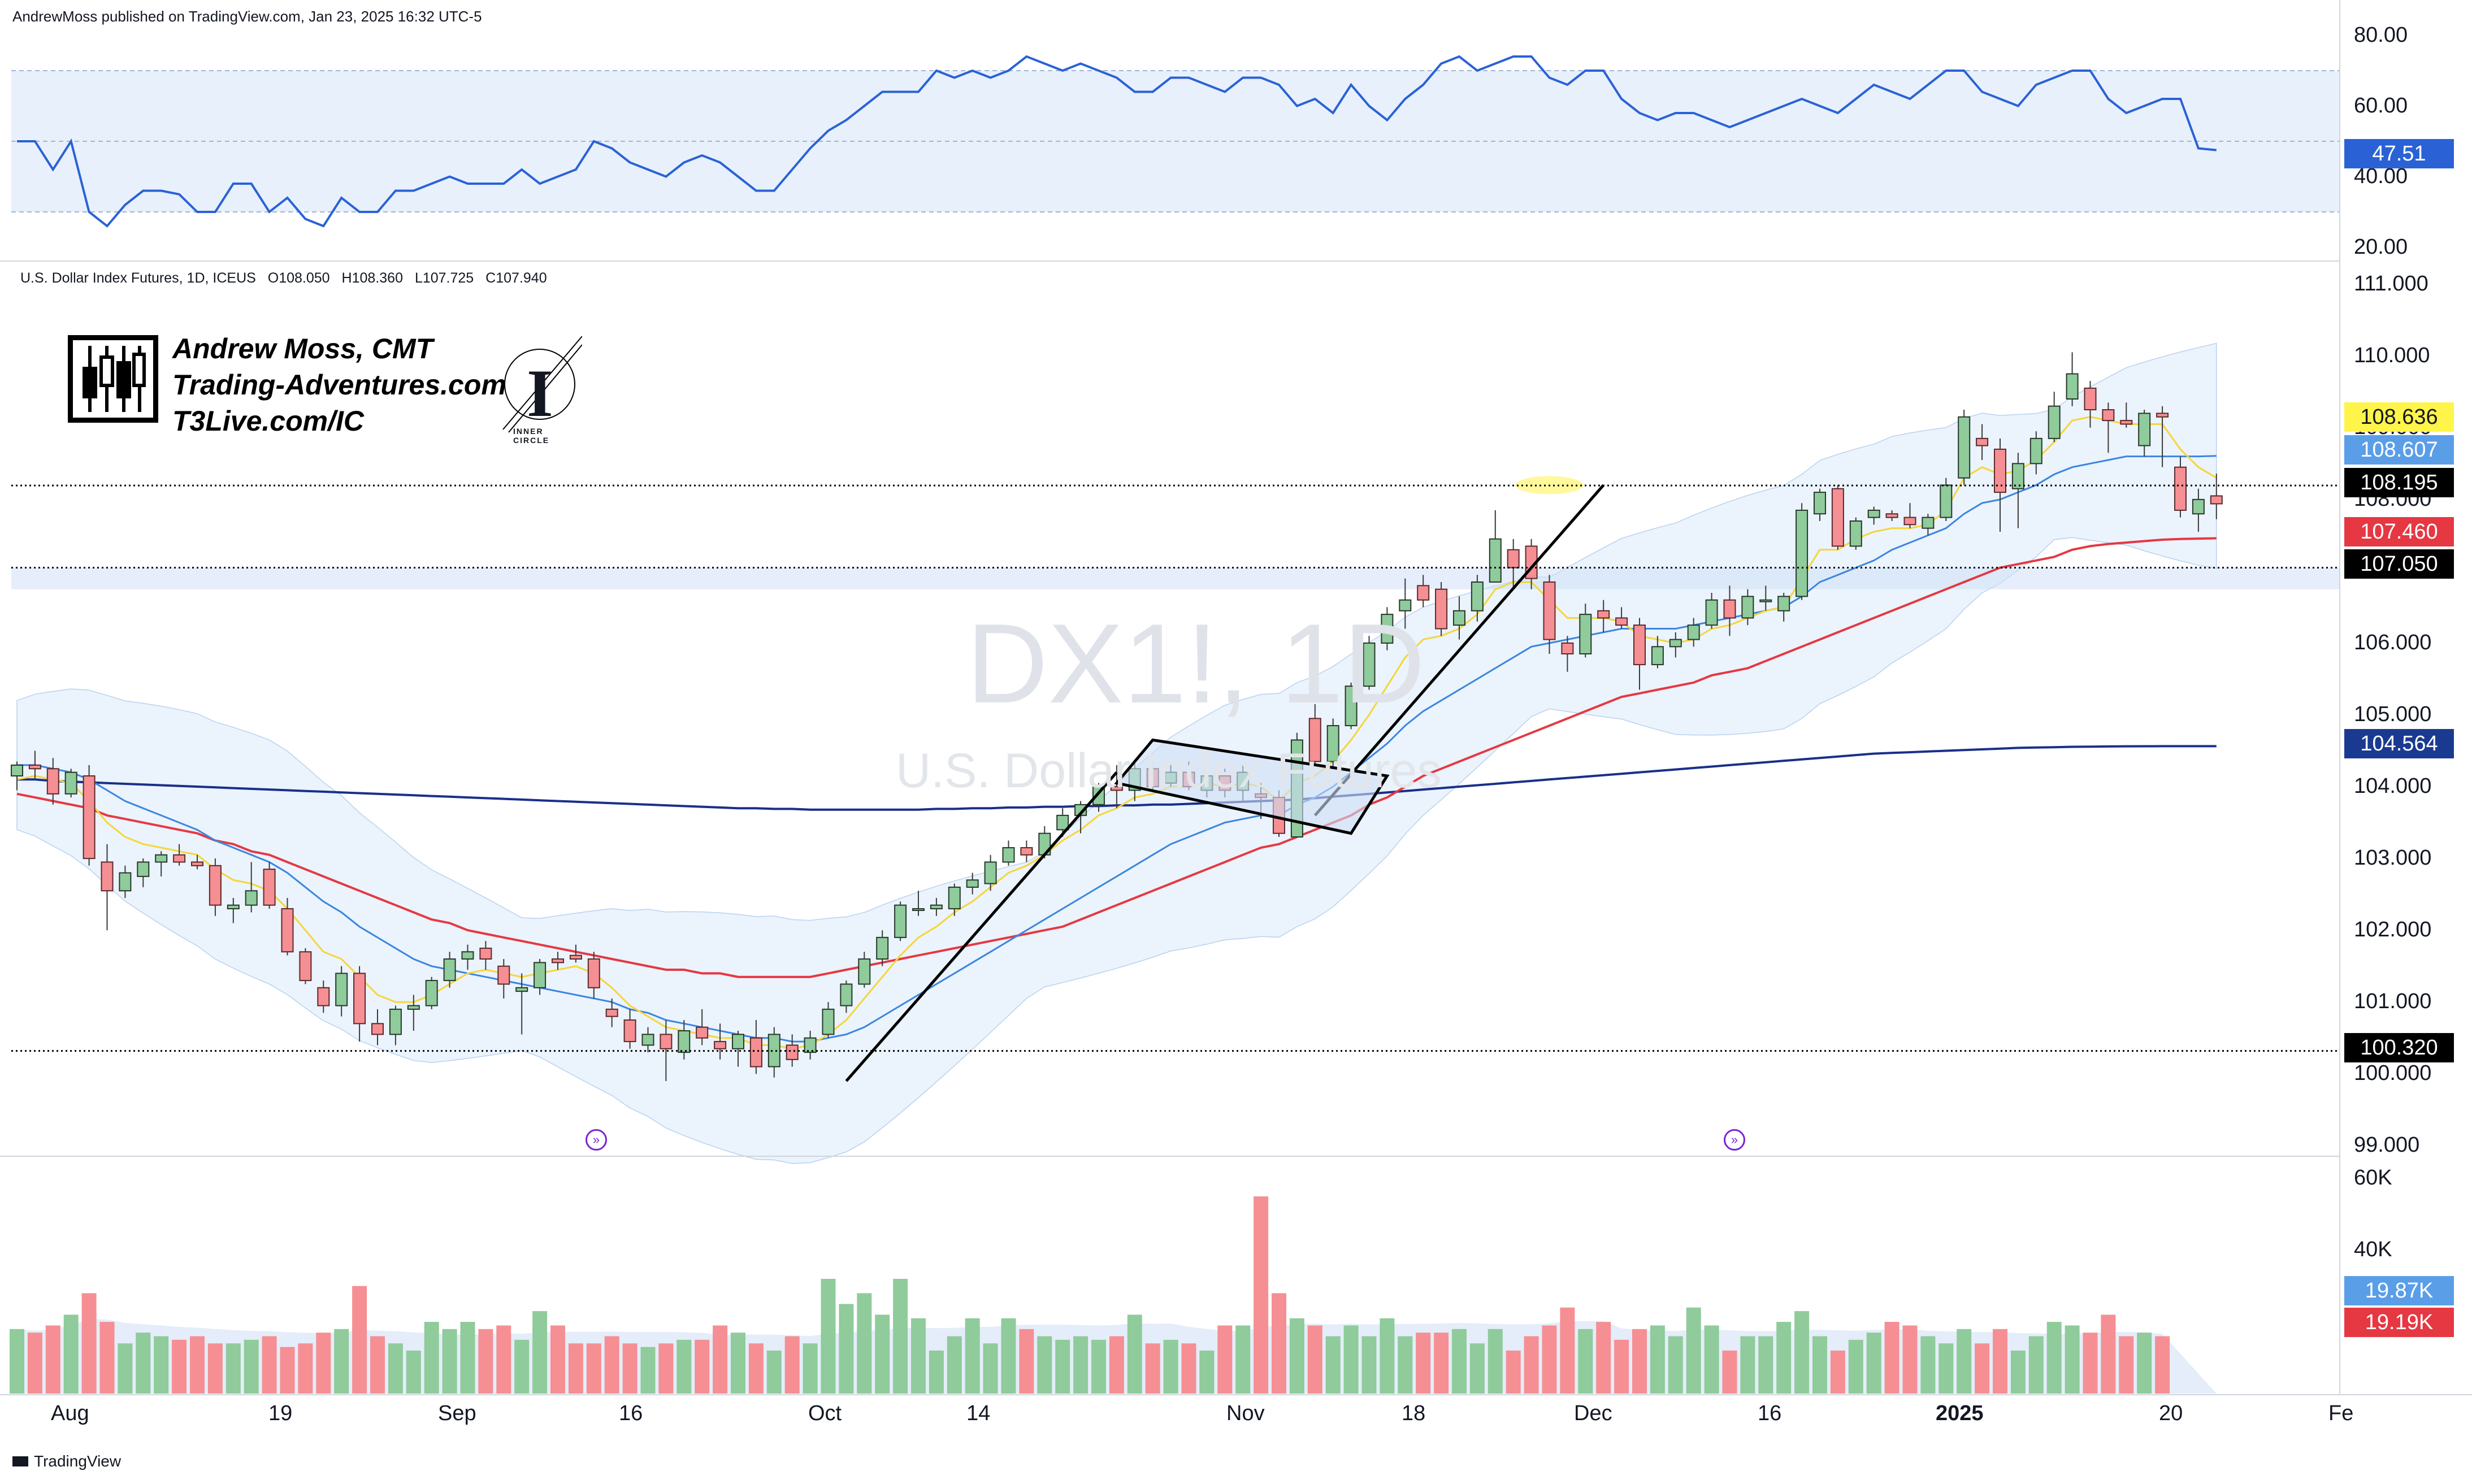  What do you see at coordinates (2391, 283) in the screenshot?
I see `price-tick-label: 111.000` at bounding box center [2391, 283].